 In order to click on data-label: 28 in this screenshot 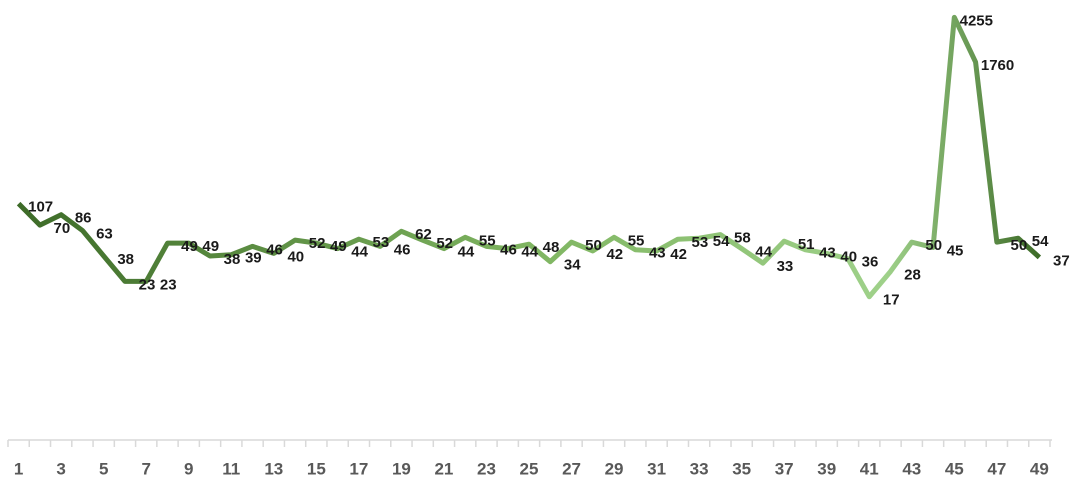, I will do `click(912, 274)`.